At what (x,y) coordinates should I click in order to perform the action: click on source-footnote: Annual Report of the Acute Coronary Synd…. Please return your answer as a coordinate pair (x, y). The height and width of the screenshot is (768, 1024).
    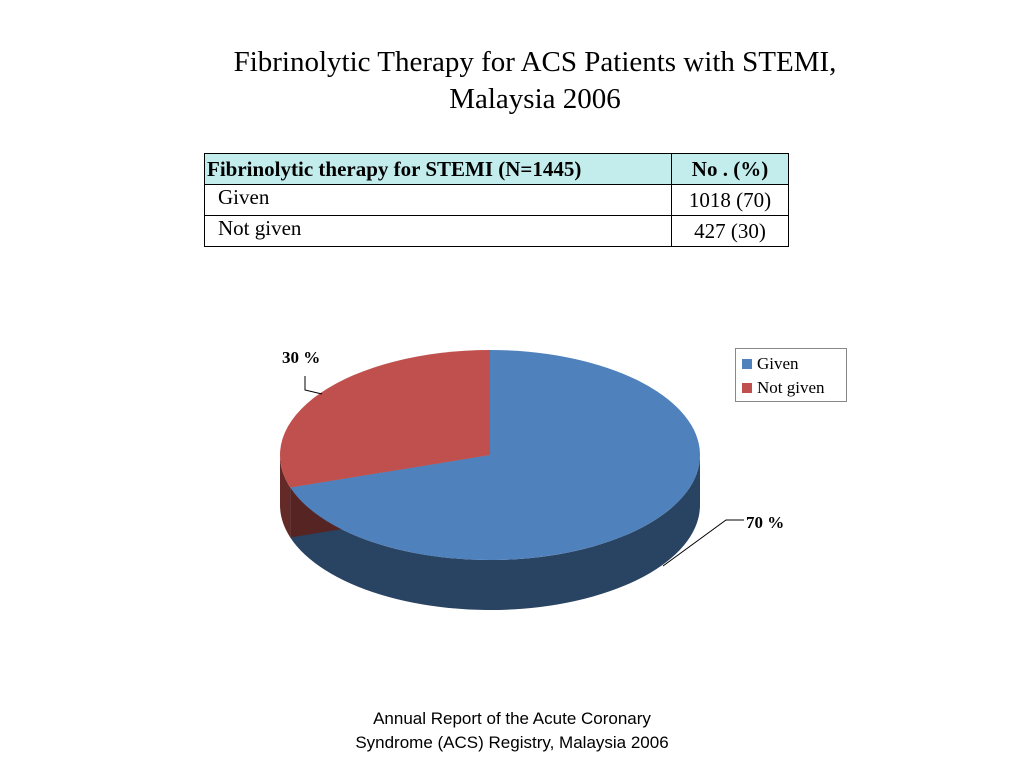
    Looking at the image, I should click on (512, 731).